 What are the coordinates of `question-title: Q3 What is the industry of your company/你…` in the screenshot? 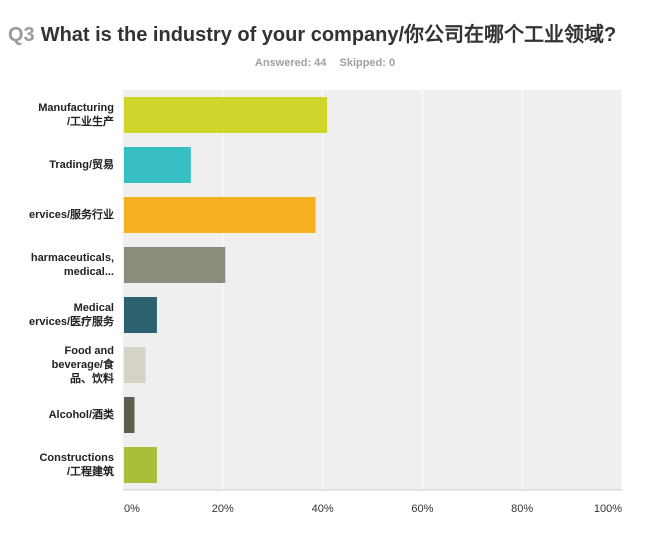 It's located at (312, 32).